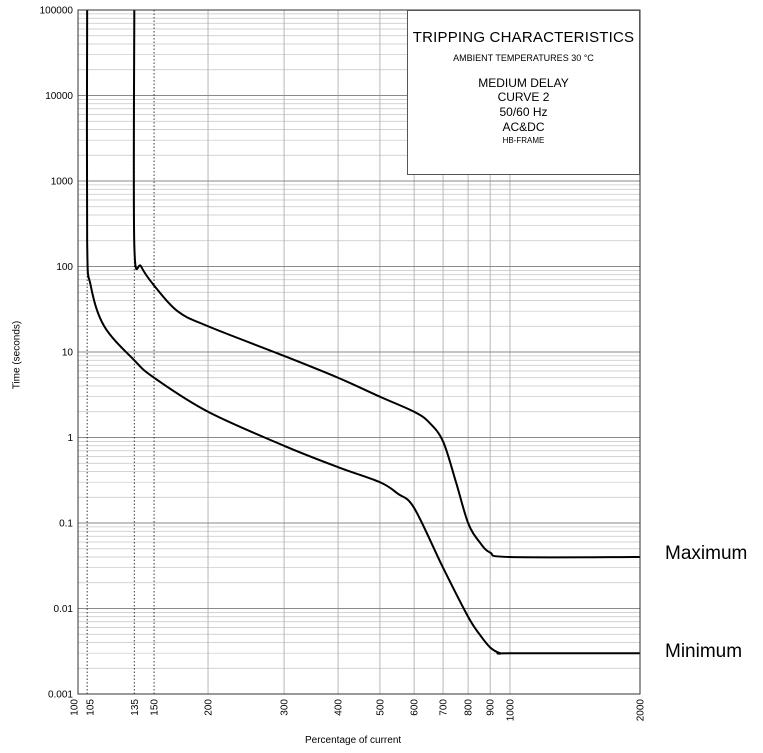 Image resolution: width=763 pixels, height=753 pixels. Describe the element at coordinates (444, 707) in the screenshot. I see `x-tick-label: 700` at that location.